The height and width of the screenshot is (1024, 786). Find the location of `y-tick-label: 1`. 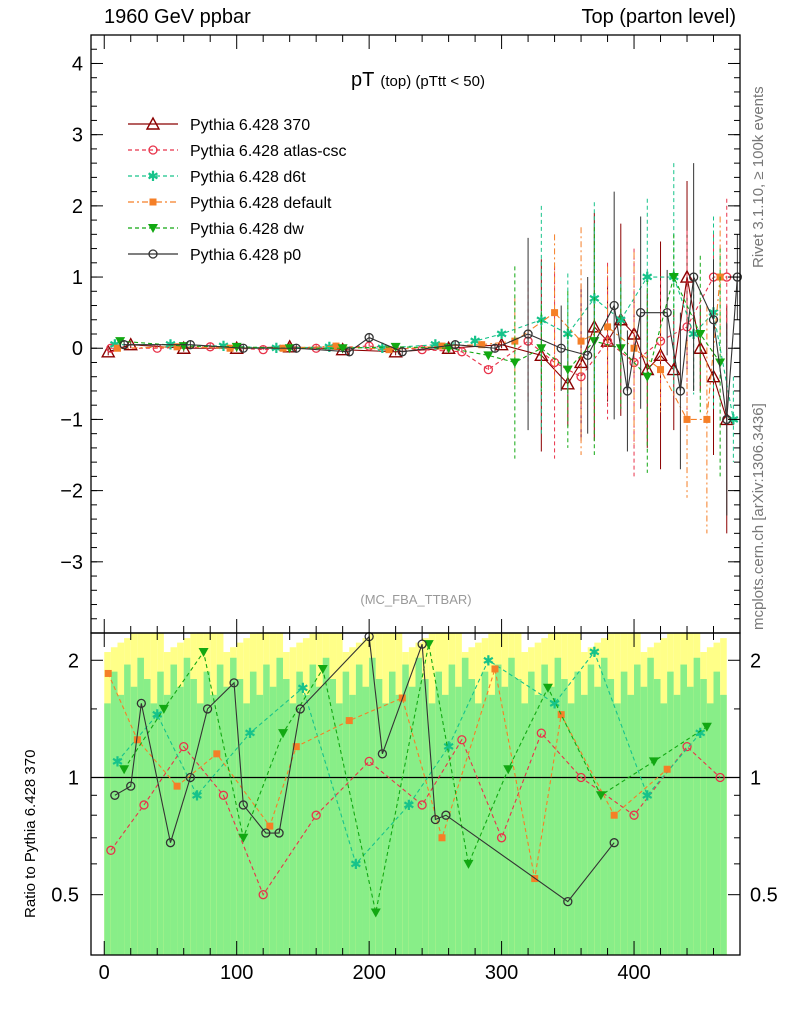

y-tick-label: 1 is located at coordinates (77, 278).